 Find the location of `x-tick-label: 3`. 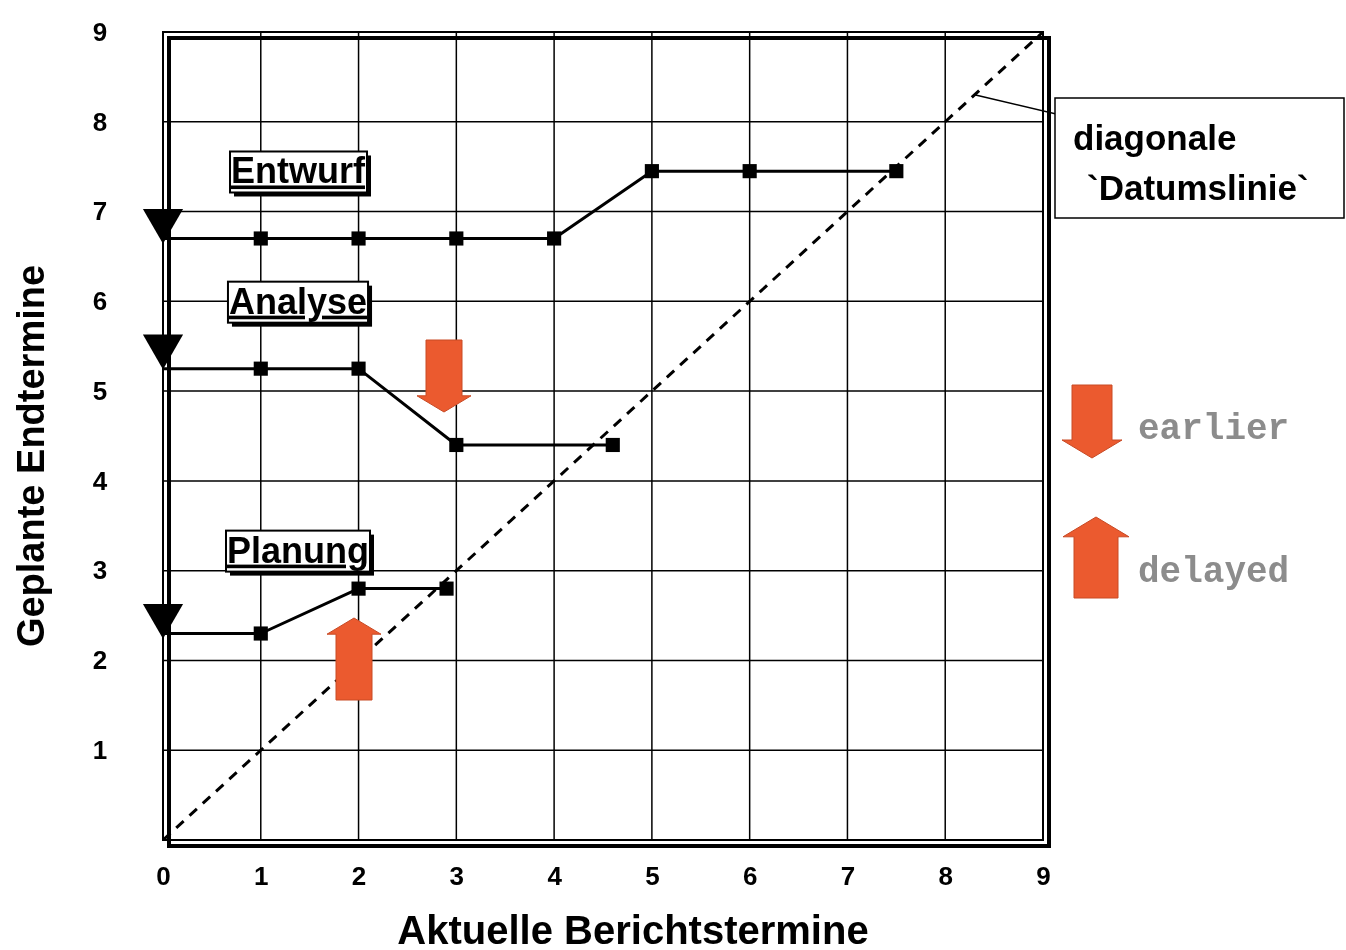

x-tick-label: 3 is located at coordinates (457, 876).